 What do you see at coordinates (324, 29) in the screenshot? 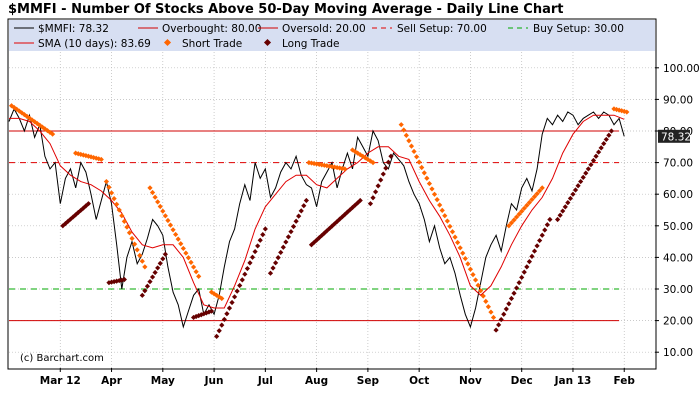
I see `legend-oversold: Oversold: 20.00` at bounding box center [324, 29].